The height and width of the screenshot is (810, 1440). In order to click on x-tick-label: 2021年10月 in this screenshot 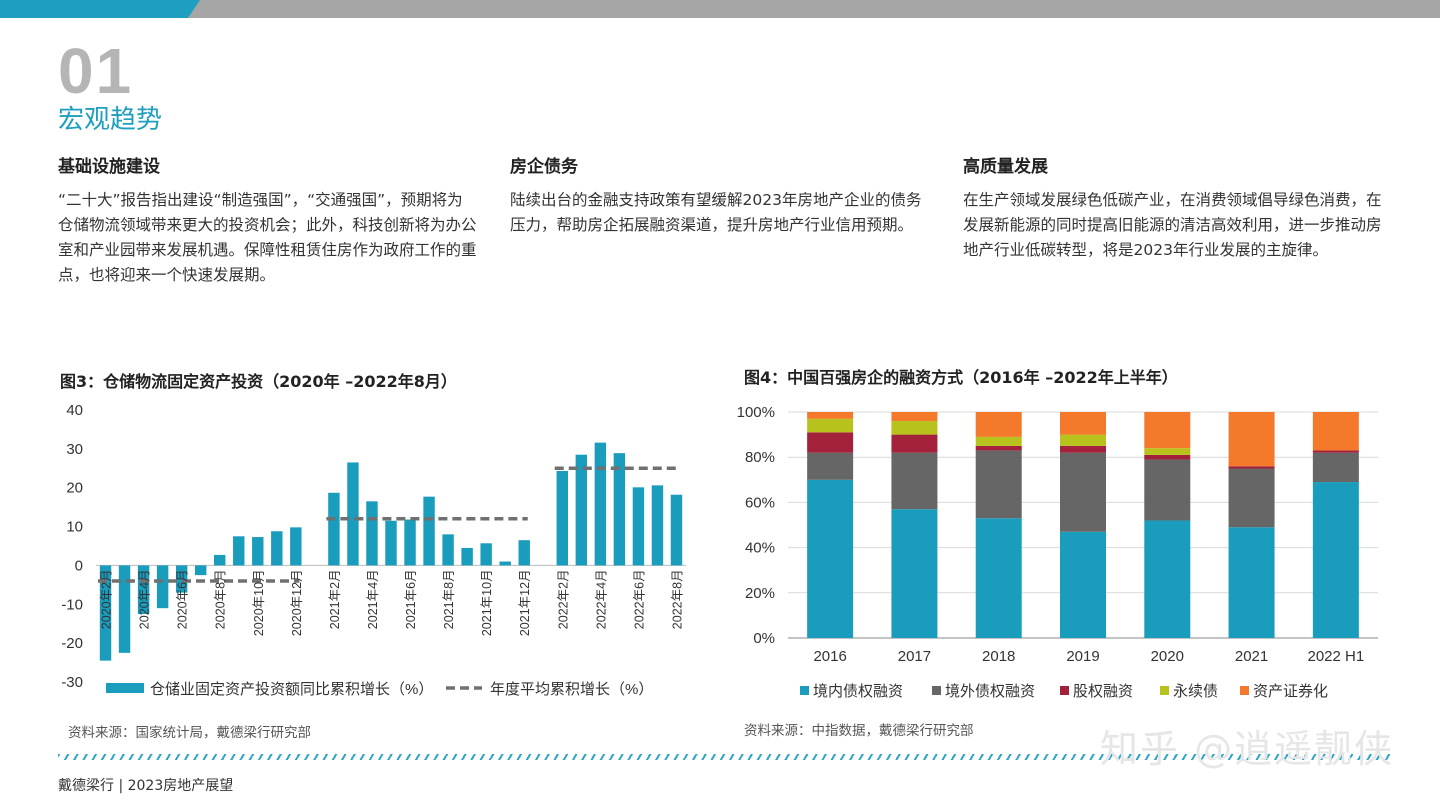, I will do `click(487, 602)`.